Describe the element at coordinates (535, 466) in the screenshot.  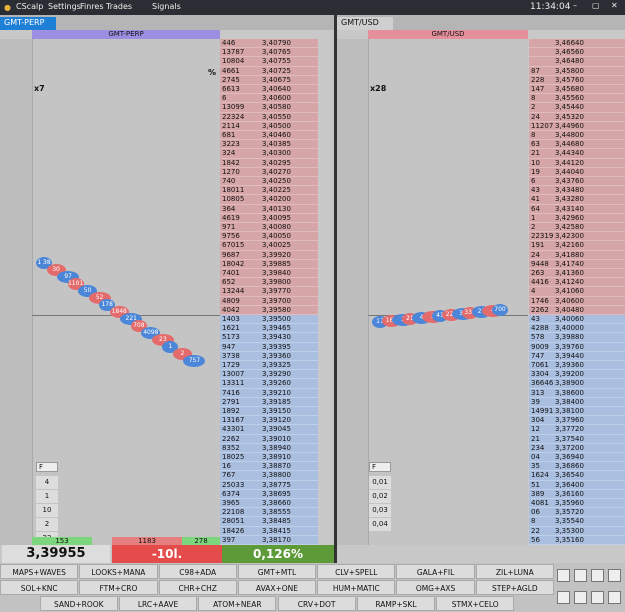
I see `volume-cell: 35` at that location.